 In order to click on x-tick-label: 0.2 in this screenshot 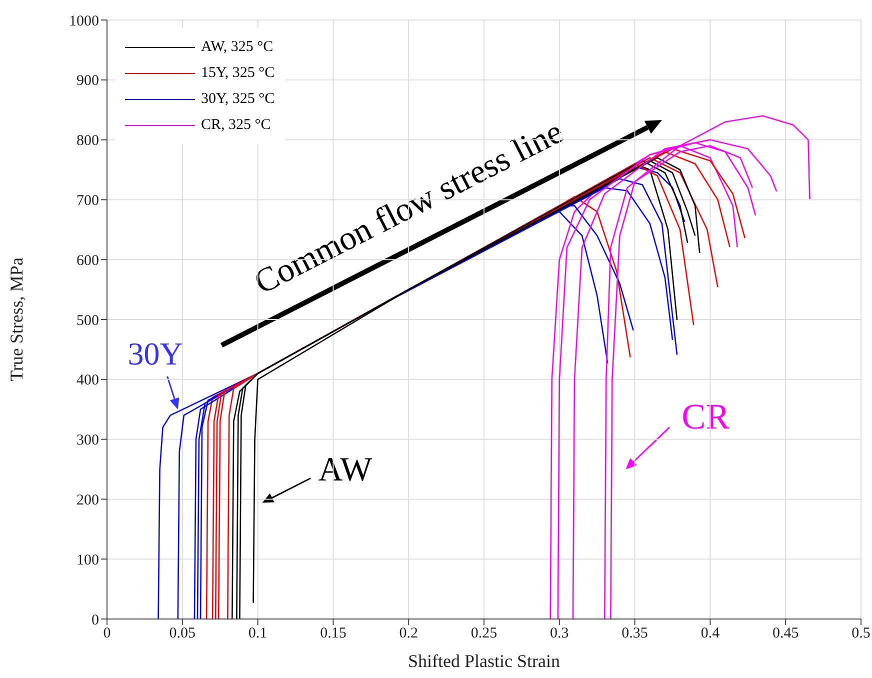, I will do `click(408, 634)`.